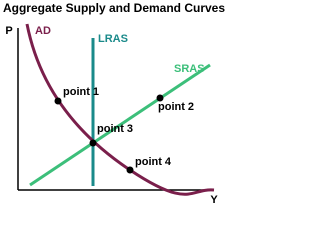 The width and height of the screenshot is (320, 240). What do you see at coordinates (114, 8) in the screenshot?
I see `title: Aggregate Supply and Demand Curves` at bounding box center [114, 8].